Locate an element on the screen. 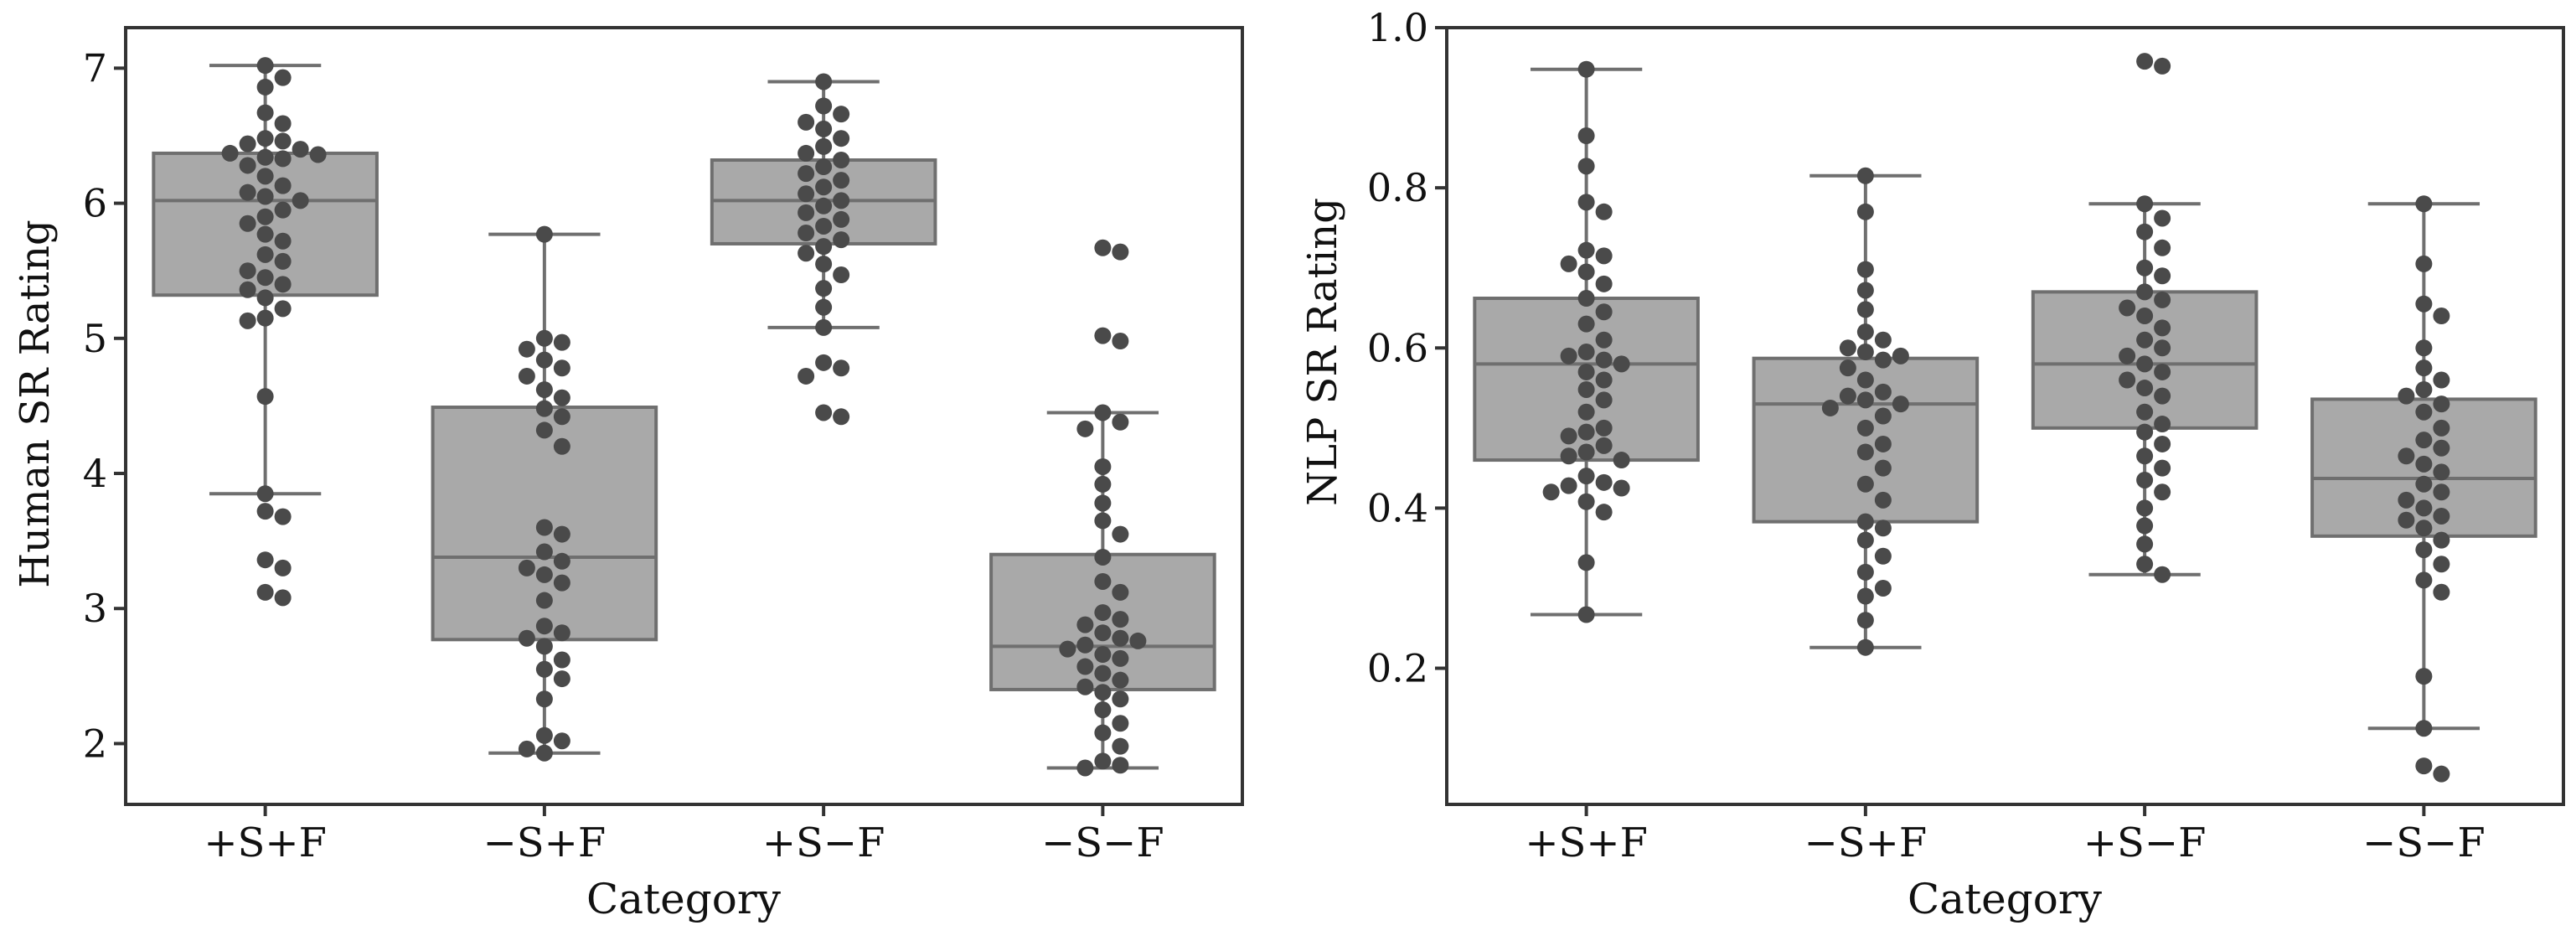 Image resolution: width=2576 pixels, height=946 pixels. nlp-y-tick-label: 0.4 is located at coordinates (1397, 507).